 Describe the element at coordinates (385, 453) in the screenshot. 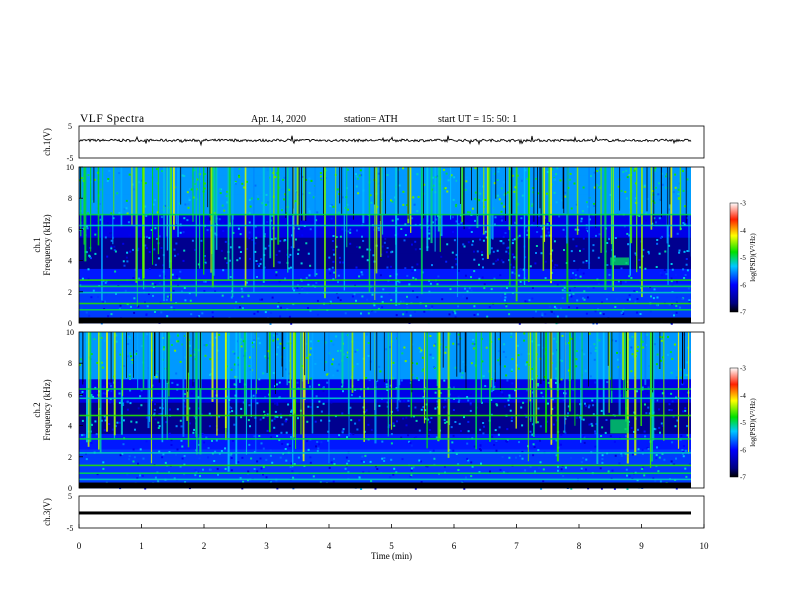

I see `ch2-freq-band` at that location.